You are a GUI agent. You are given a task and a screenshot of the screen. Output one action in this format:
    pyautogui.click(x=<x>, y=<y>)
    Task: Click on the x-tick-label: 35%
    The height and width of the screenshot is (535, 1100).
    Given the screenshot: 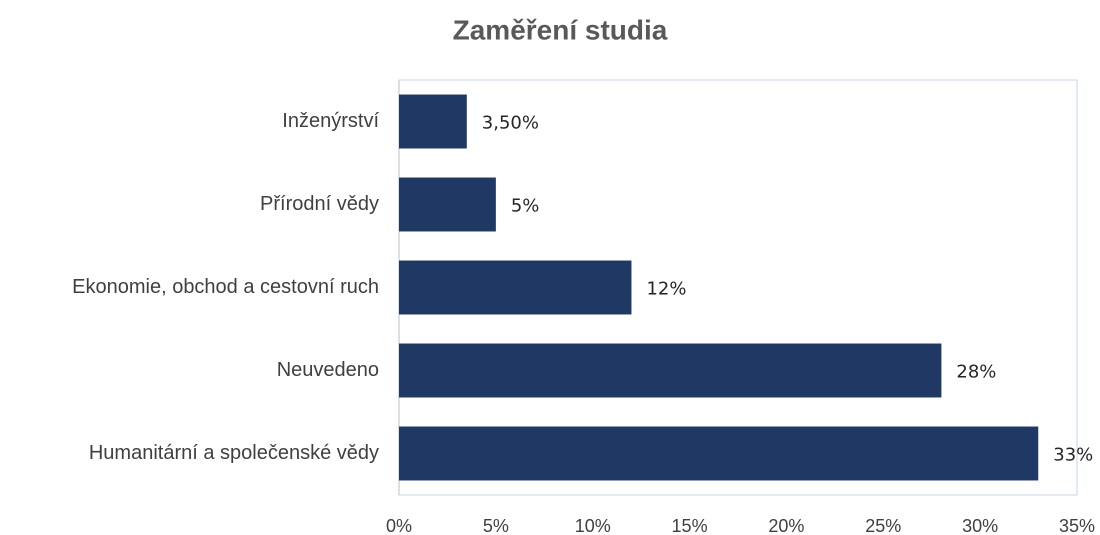 What is the action you would take?
    pyautogui.click(x=1077, y=525)
    